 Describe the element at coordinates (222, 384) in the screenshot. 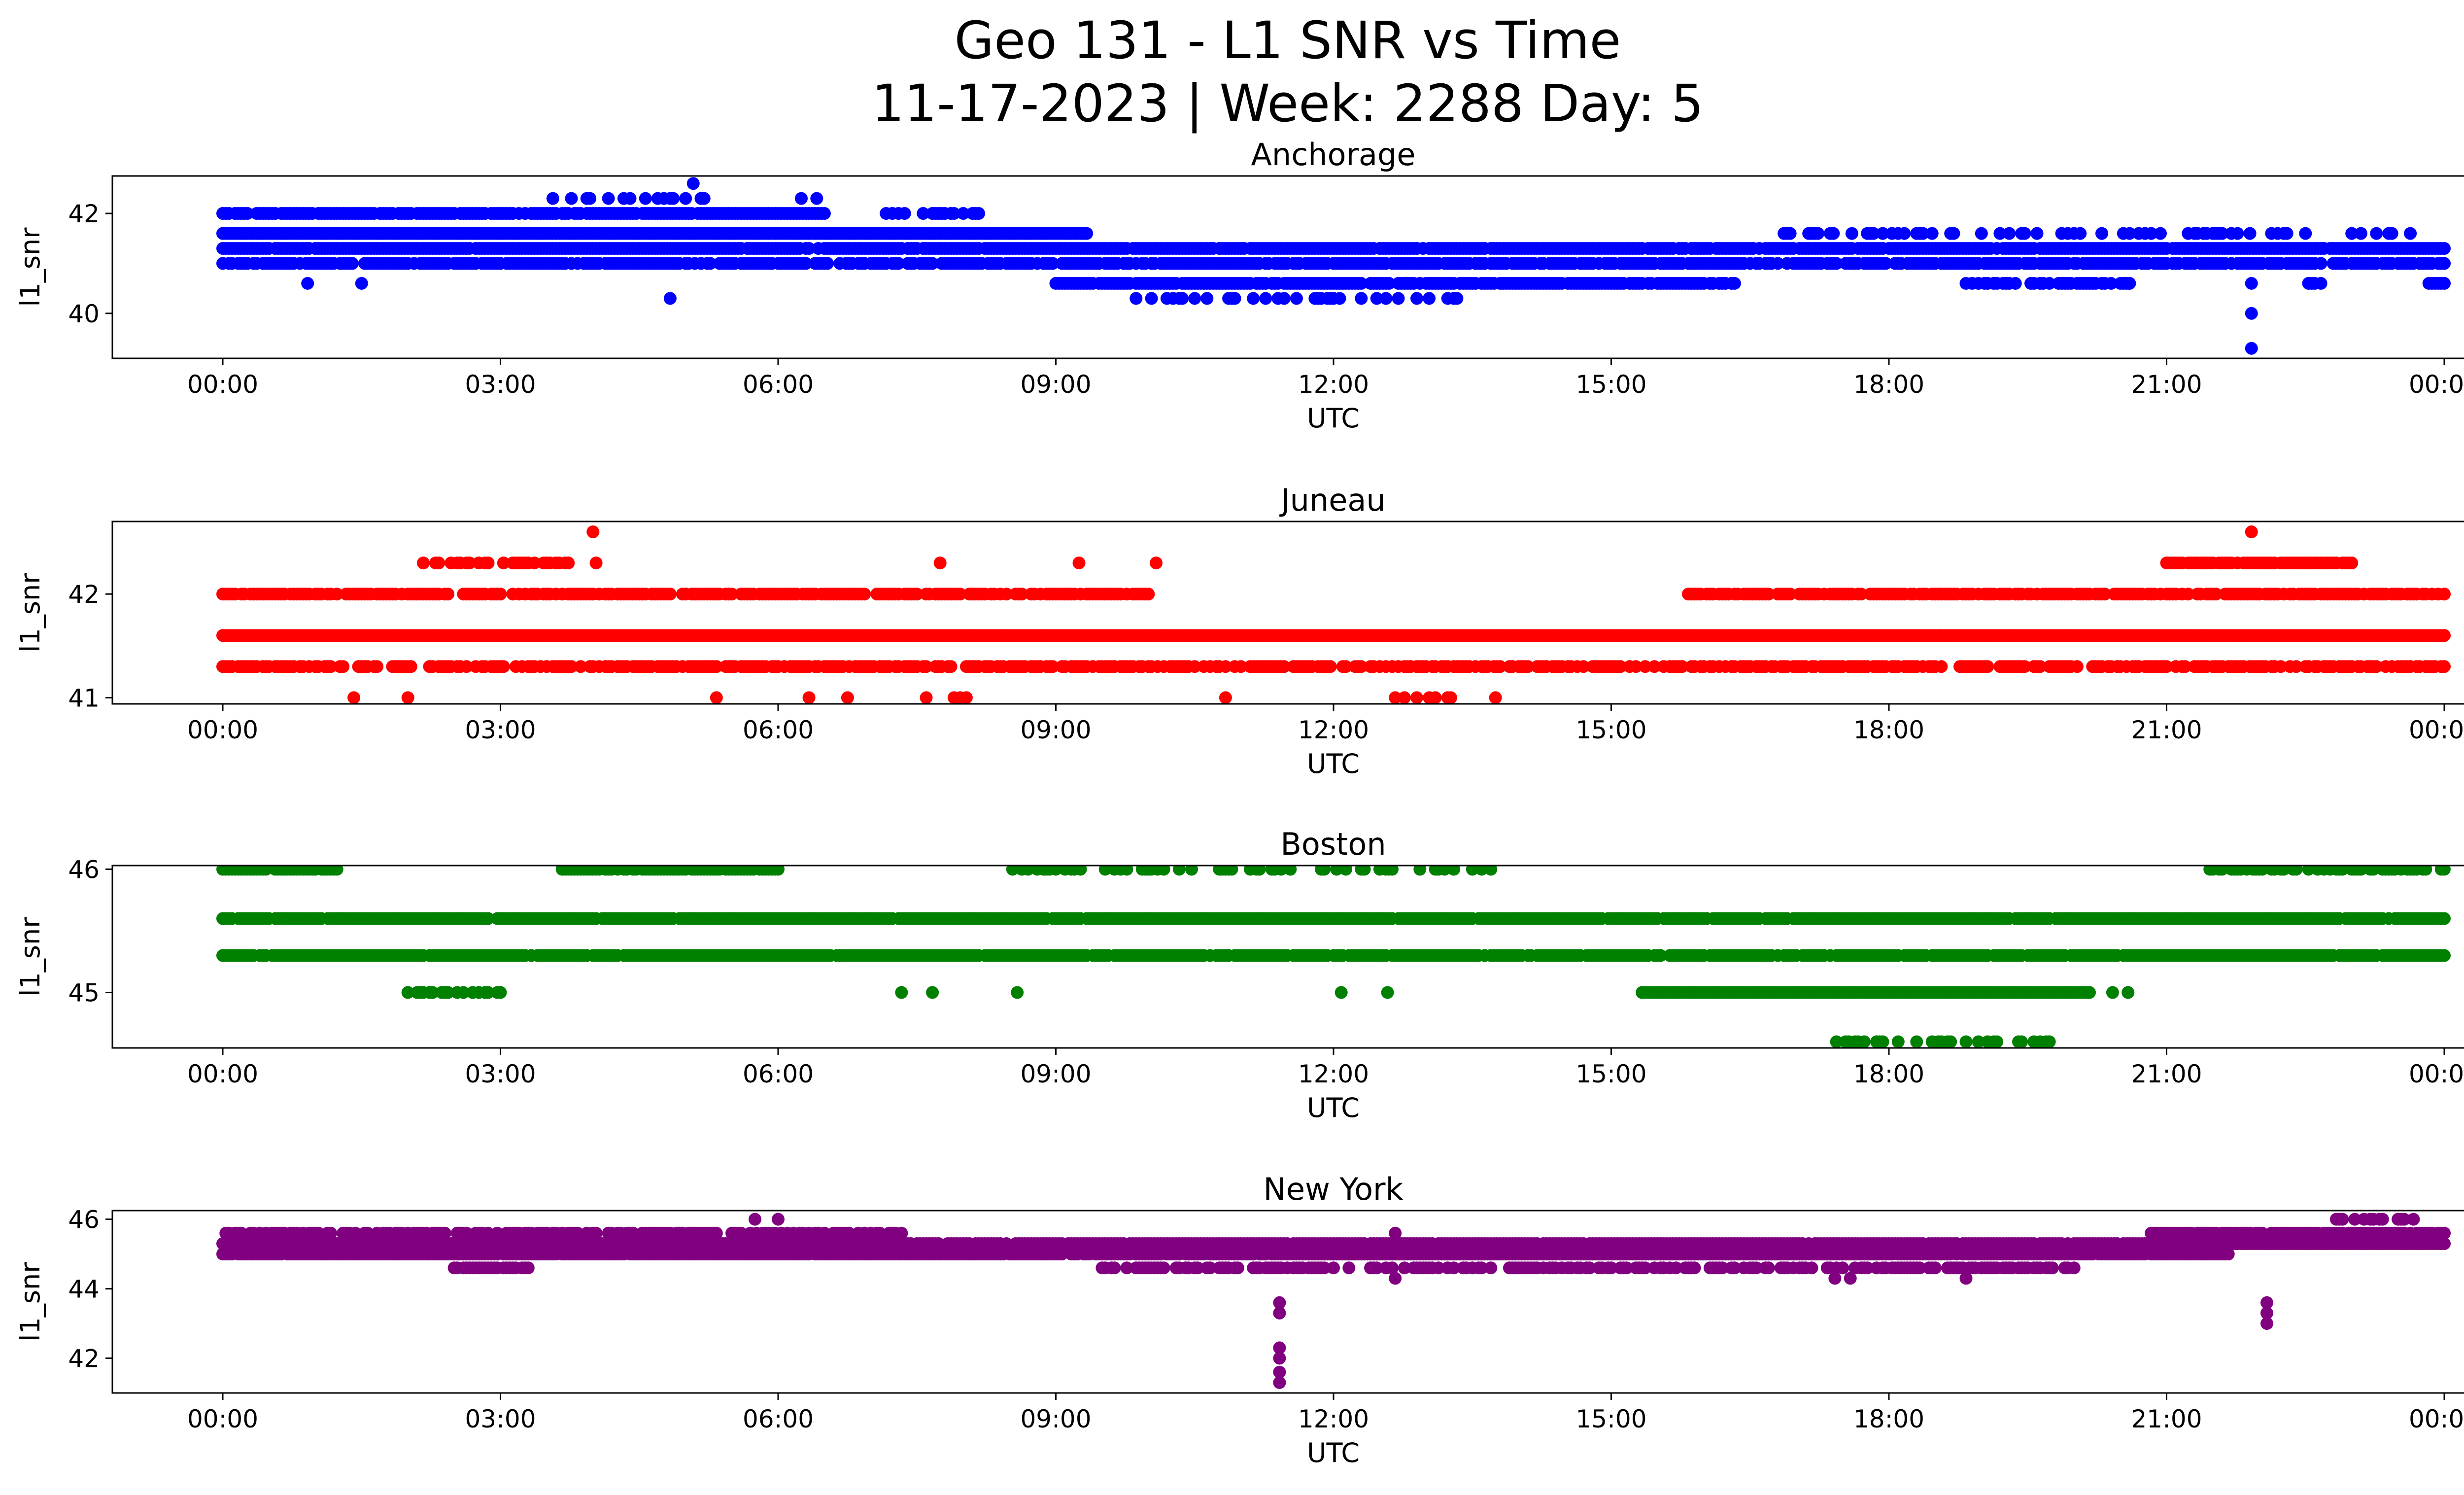

I see `x-tick-label: 00:00` at that location.